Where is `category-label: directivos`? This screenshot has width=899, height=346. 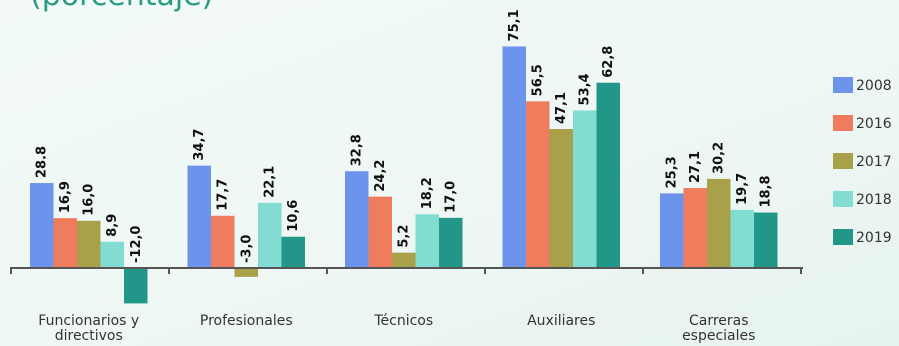 category-label: directivos is located at coordinates (89, 336).